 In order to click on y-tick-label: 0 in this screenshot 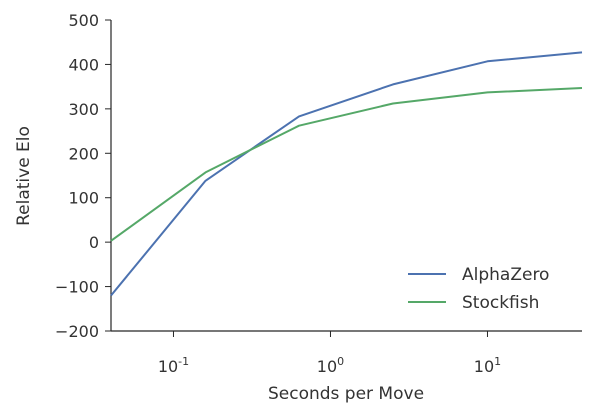, I will do `click(94, 242)`.